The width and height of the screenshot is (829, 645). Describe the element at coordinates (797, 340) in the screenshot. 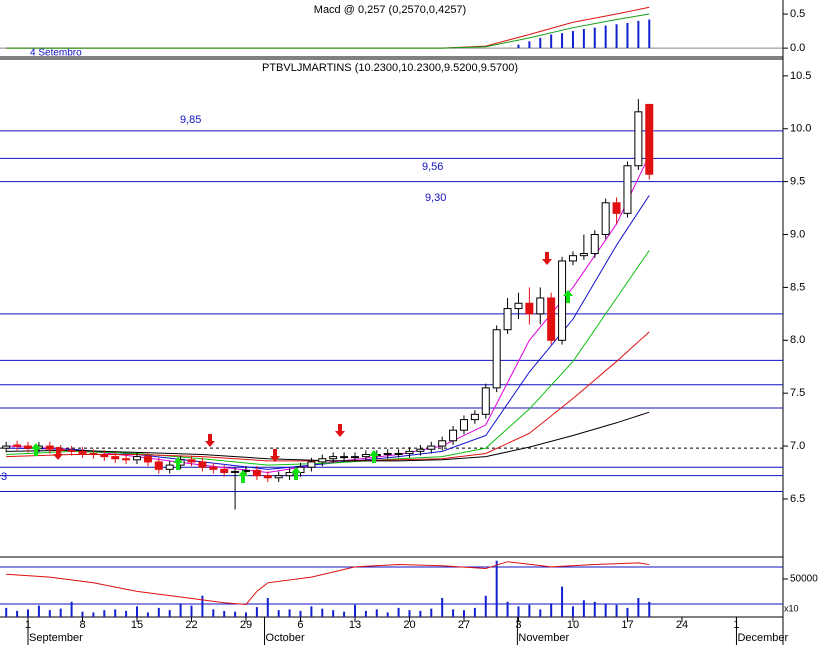

I see `y-tick-label: 8.0` at that location.